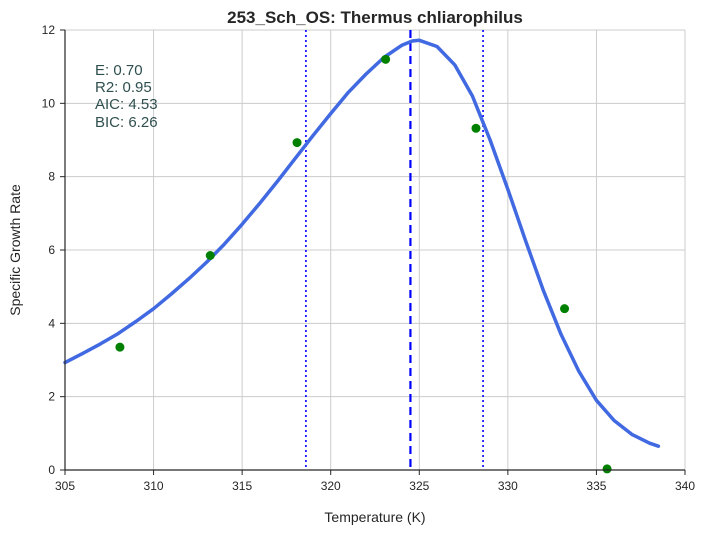 Image resolution: width=706 pixels, height=533 pixels. Describe the element at coordinates (51, 470) in the screenshot. I see `y-tick-label-0: 0` at that location.